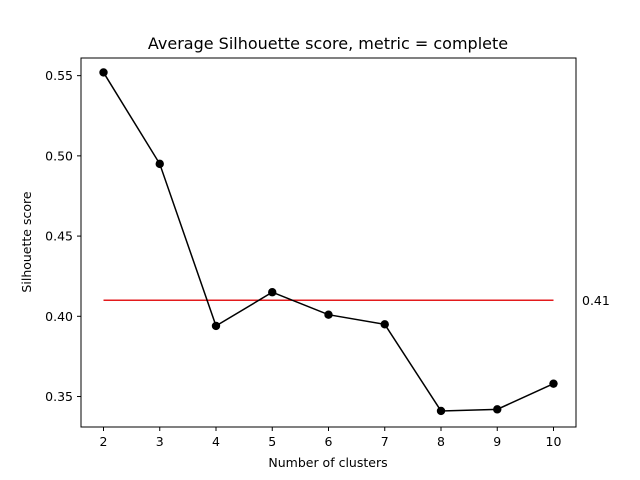  I want to click on x-tick-label: 7, so click(385, 441).